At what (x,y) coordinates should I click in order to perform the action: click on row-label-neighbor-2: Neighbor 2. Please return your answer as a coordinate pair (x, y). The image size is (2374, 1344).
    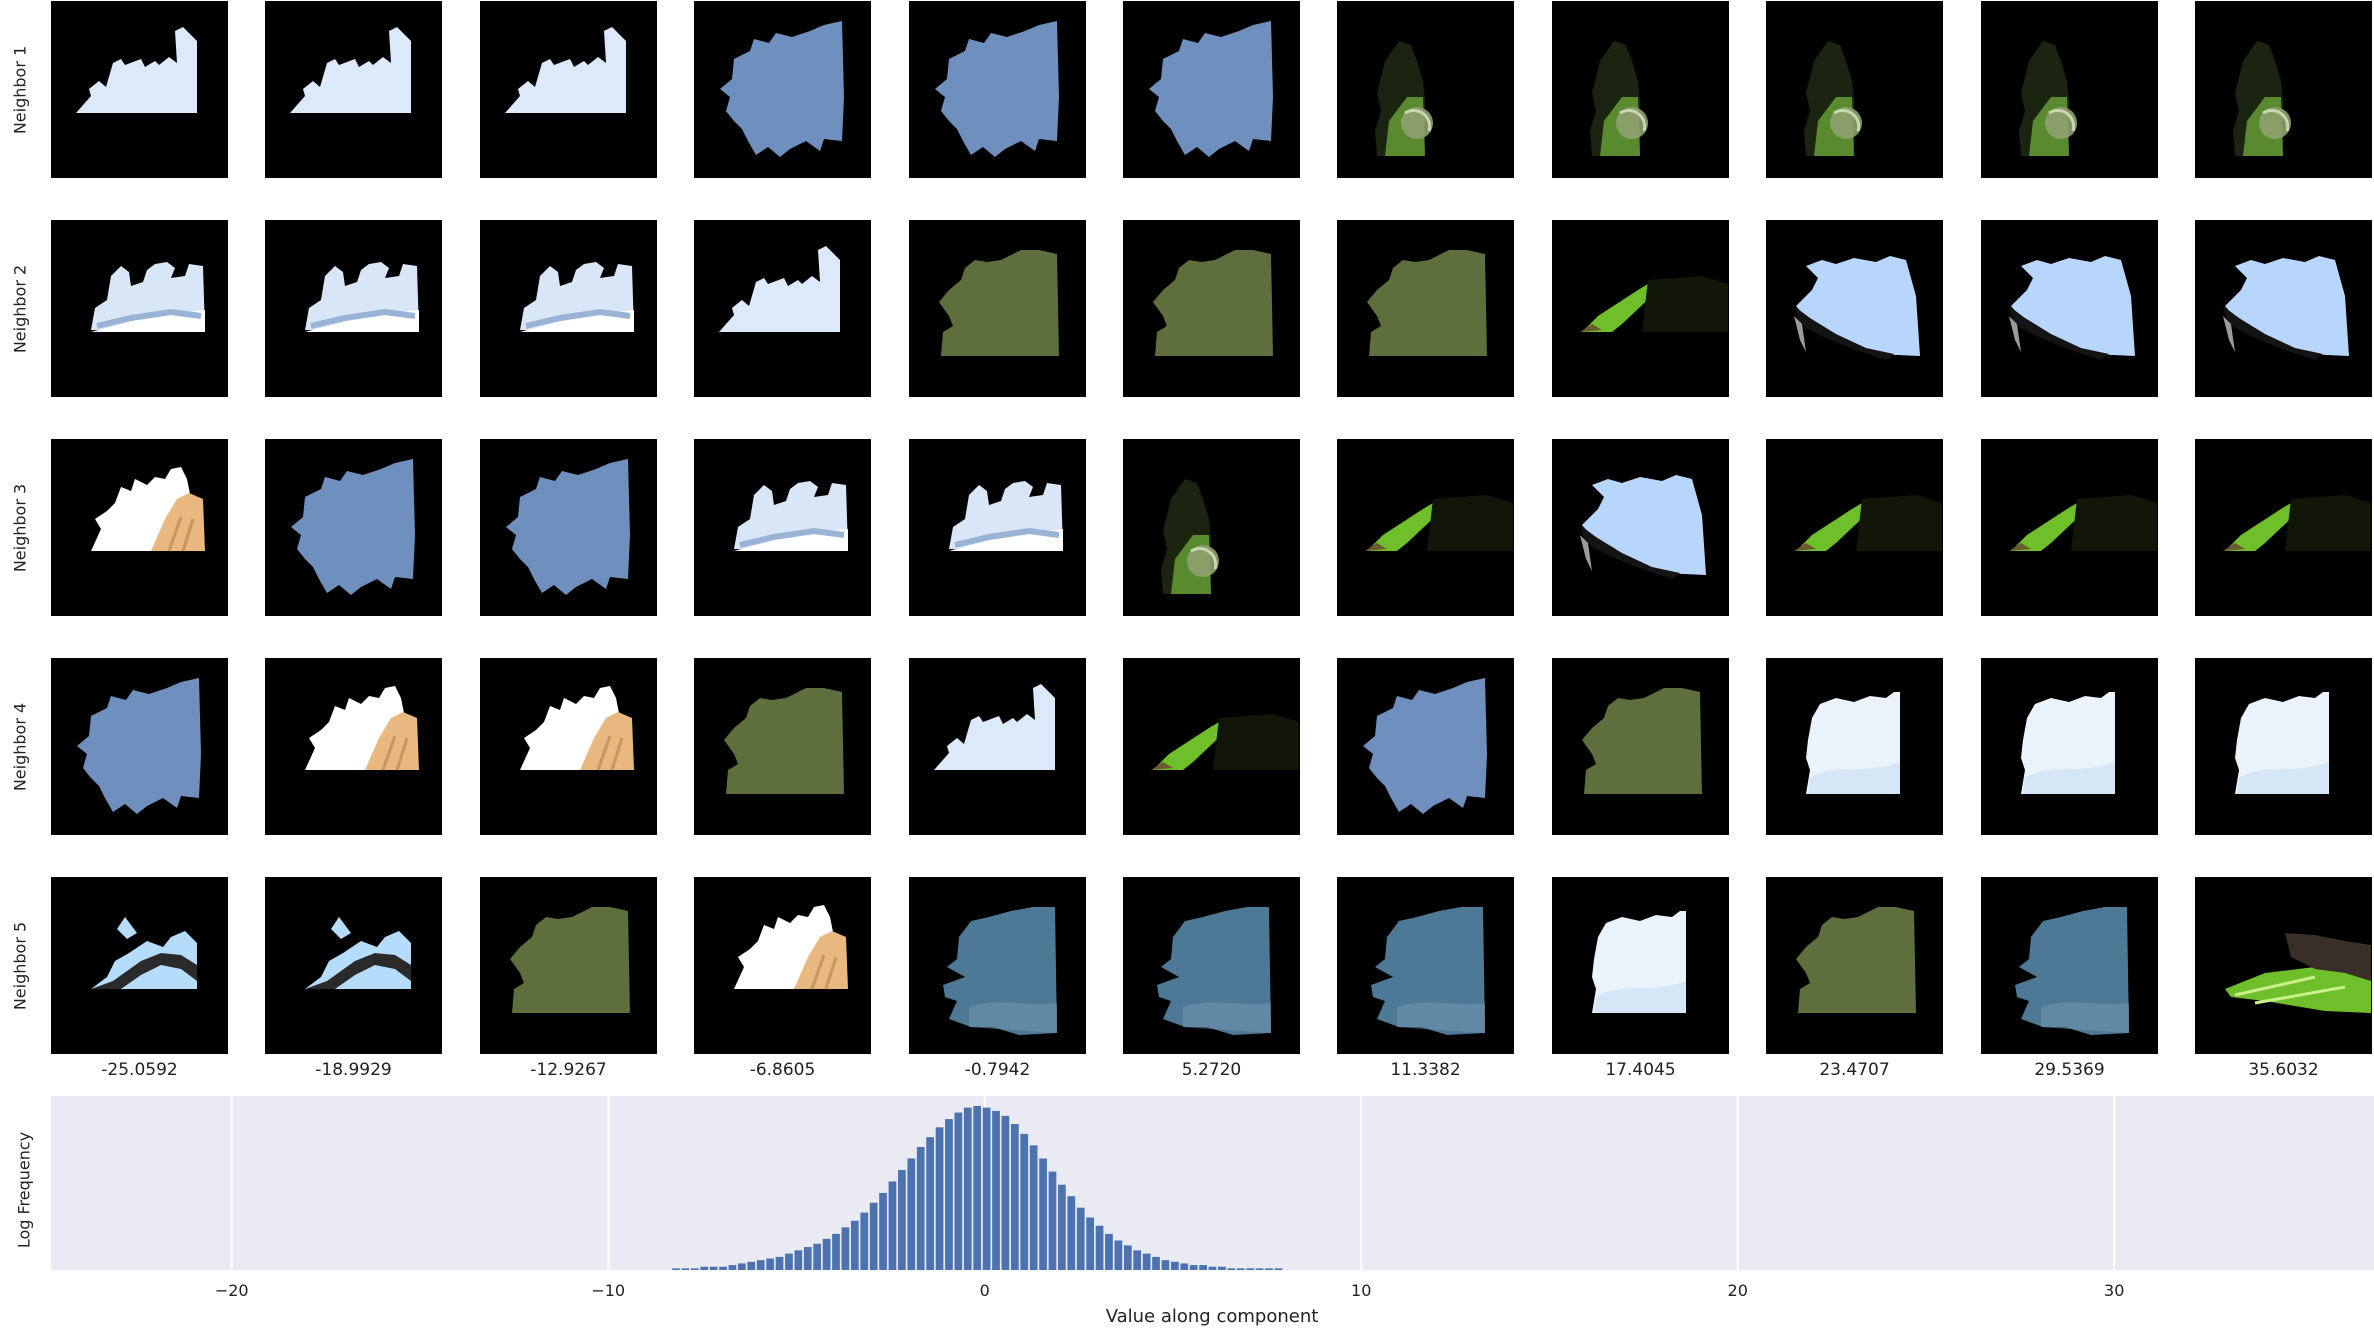
    Looking at the image, I should click on (20, 308).